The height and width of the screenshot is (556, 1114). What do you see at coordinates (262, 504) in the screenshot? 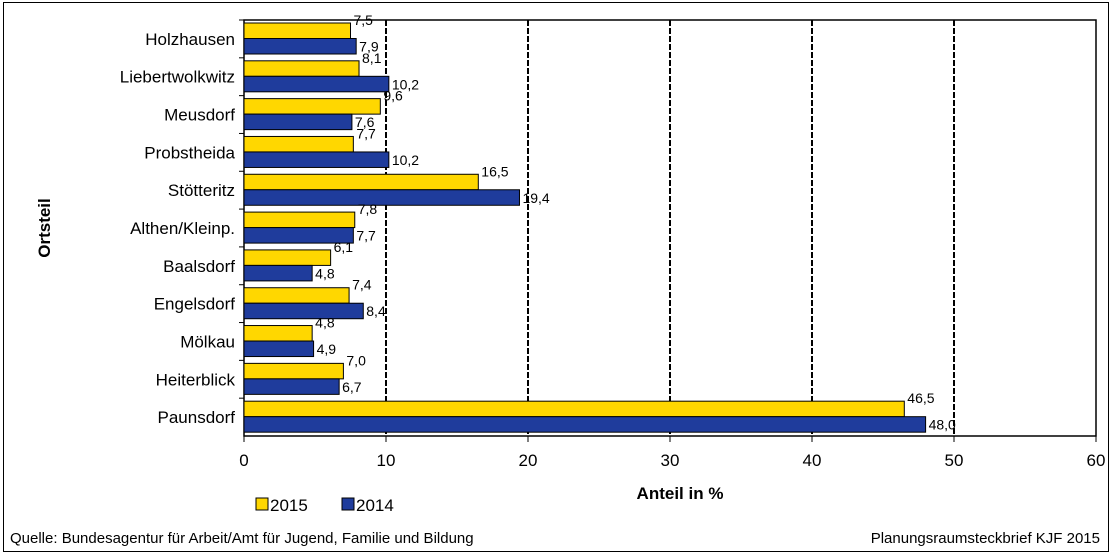
I see `legend-swatch-2015` at bounding box center [262, 504].